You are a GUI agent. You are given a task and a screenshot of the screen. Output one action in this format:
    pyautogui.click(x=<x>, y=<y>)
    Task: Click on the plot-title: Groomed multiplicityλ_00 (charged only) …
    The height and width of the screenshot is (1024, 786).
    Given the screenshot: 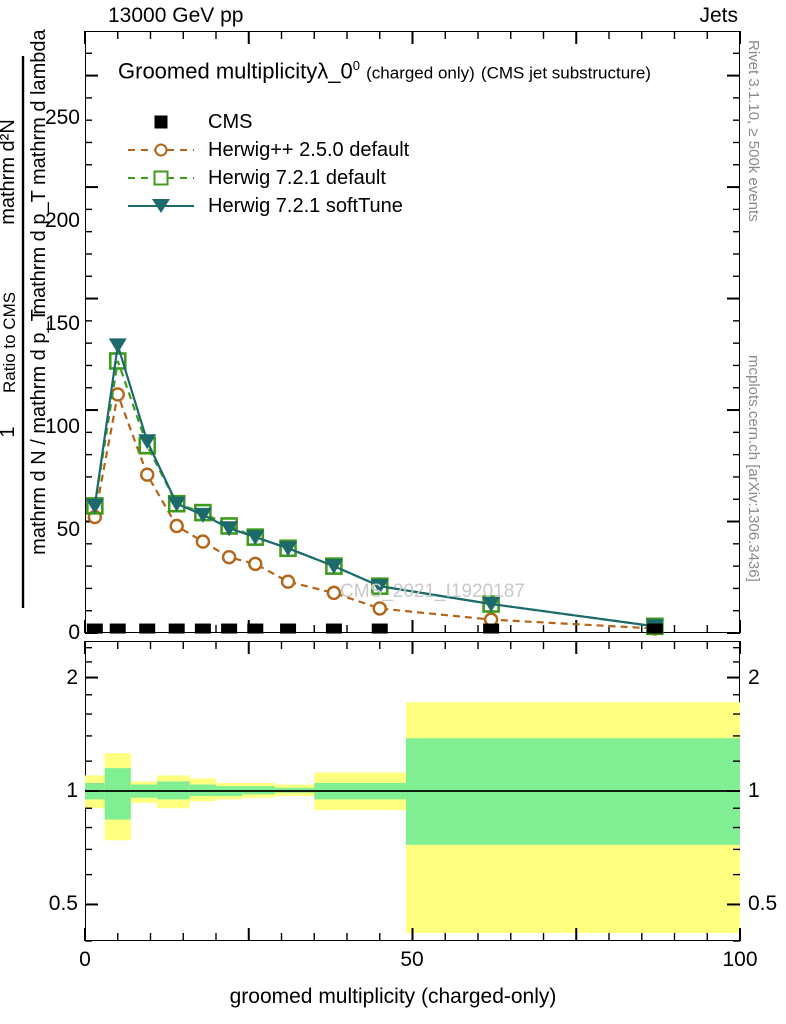 What is the action you would take?
    pyautogui.click(x=384, y=71)
    